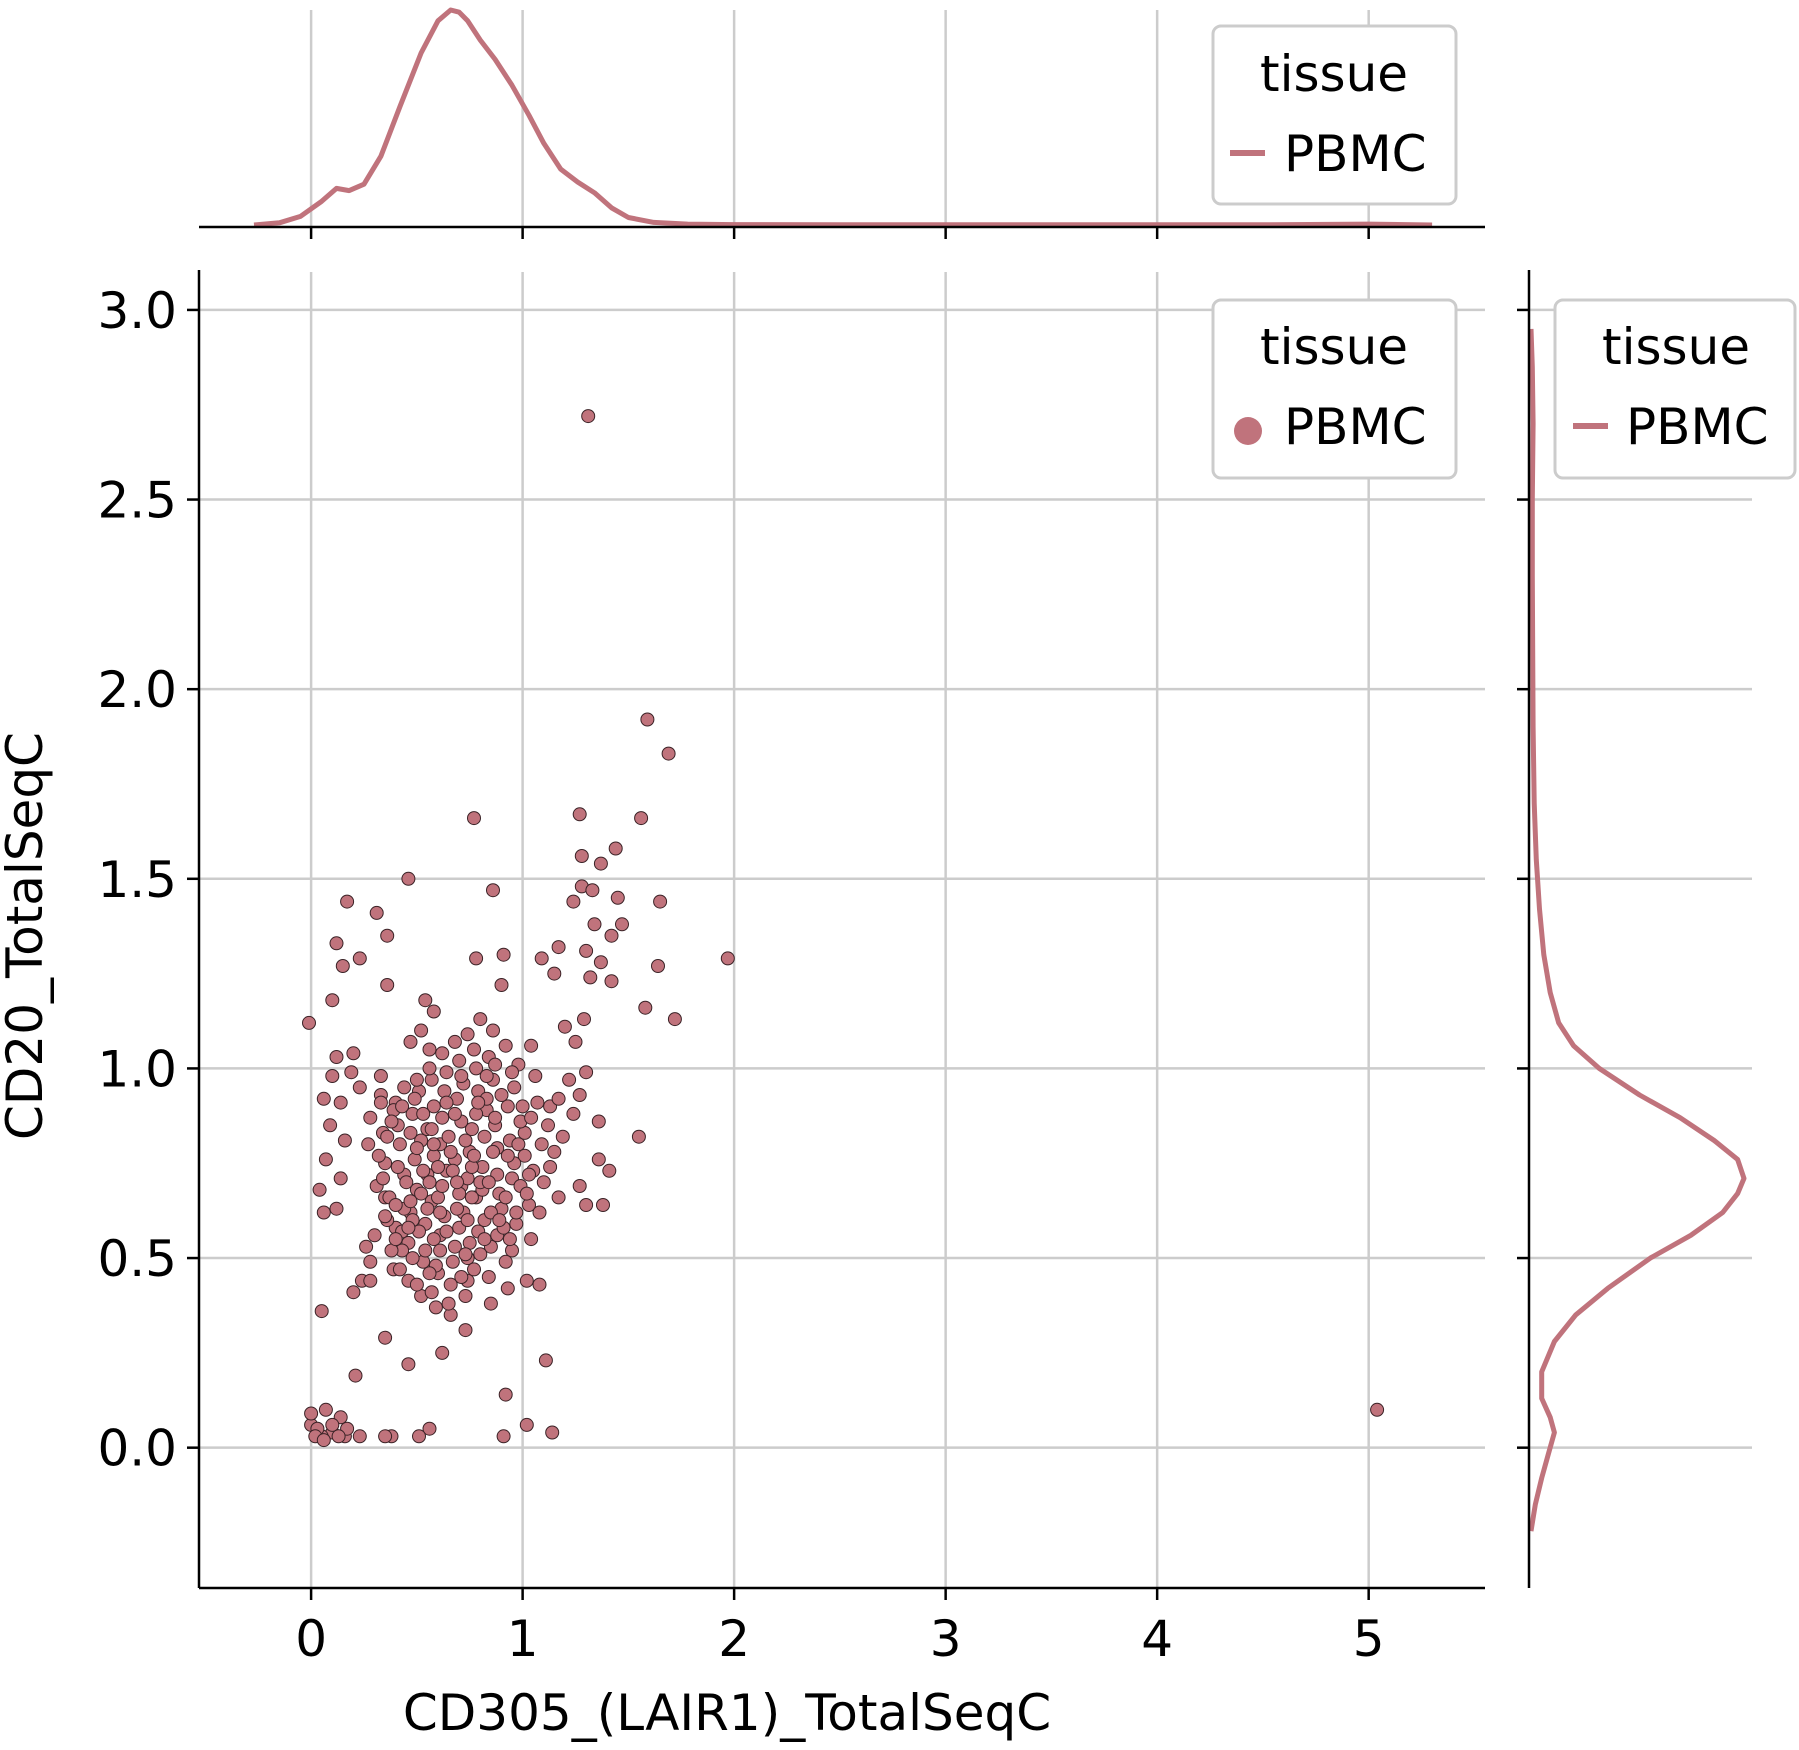 The image size is (1799, 1750). I want to click on x-axis-label: CD305_(LAIR1)_TotalSeqC, so click(727, 1713).